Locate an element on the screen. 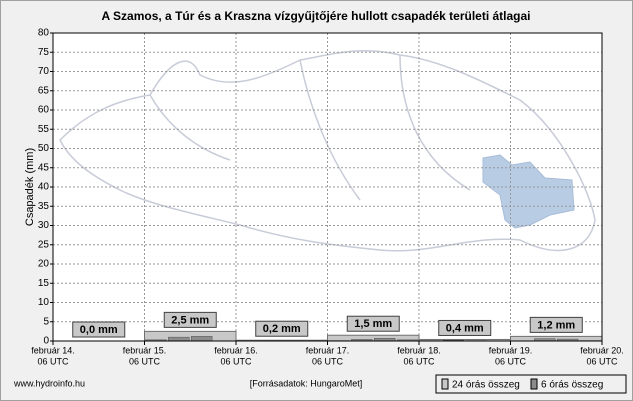  x-tick-label: február 15. is located at coordinates (145, 350).